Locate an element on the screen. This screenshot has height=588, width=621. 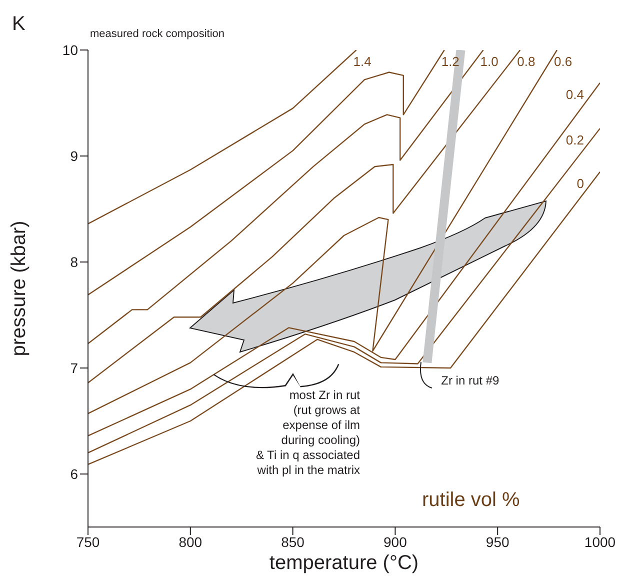
x-tick-label: 900 is located at coordinates (396, 542).